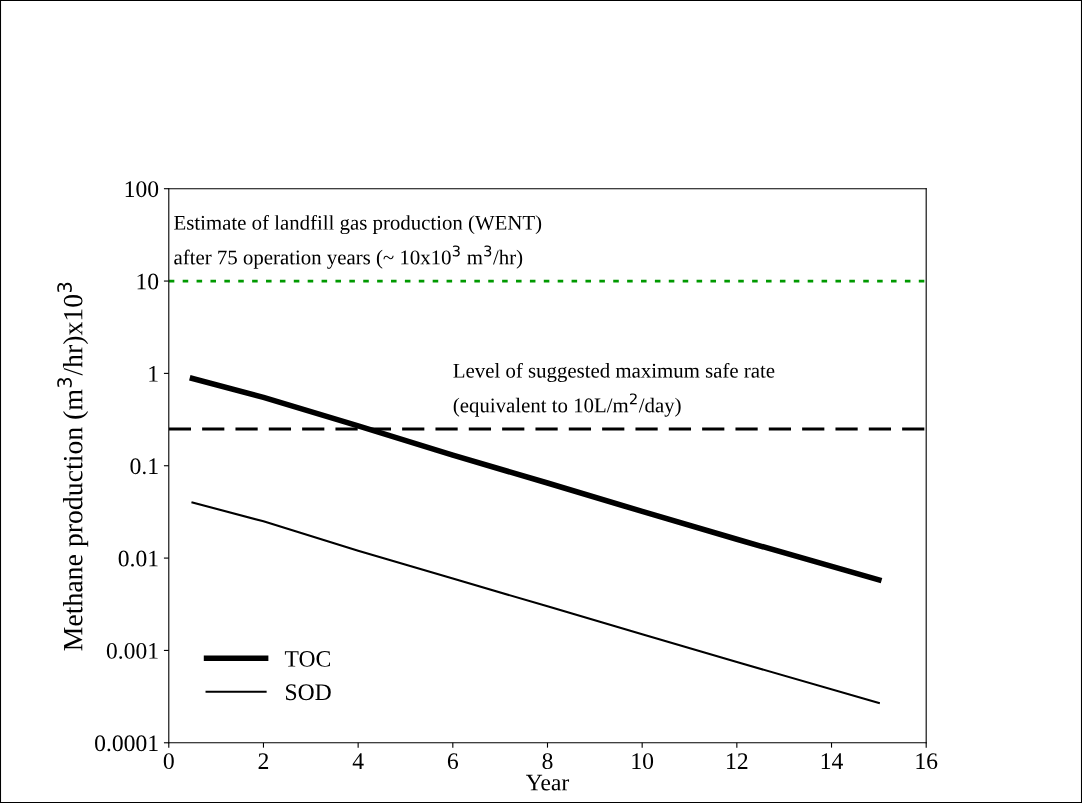 Image resolution: width=1082 pixels, height=803 pixels. What do you see at coordinates (138, 558) in the screenshot?
I see `y-tick-label: 0.01` at bounding box center [138, 558].